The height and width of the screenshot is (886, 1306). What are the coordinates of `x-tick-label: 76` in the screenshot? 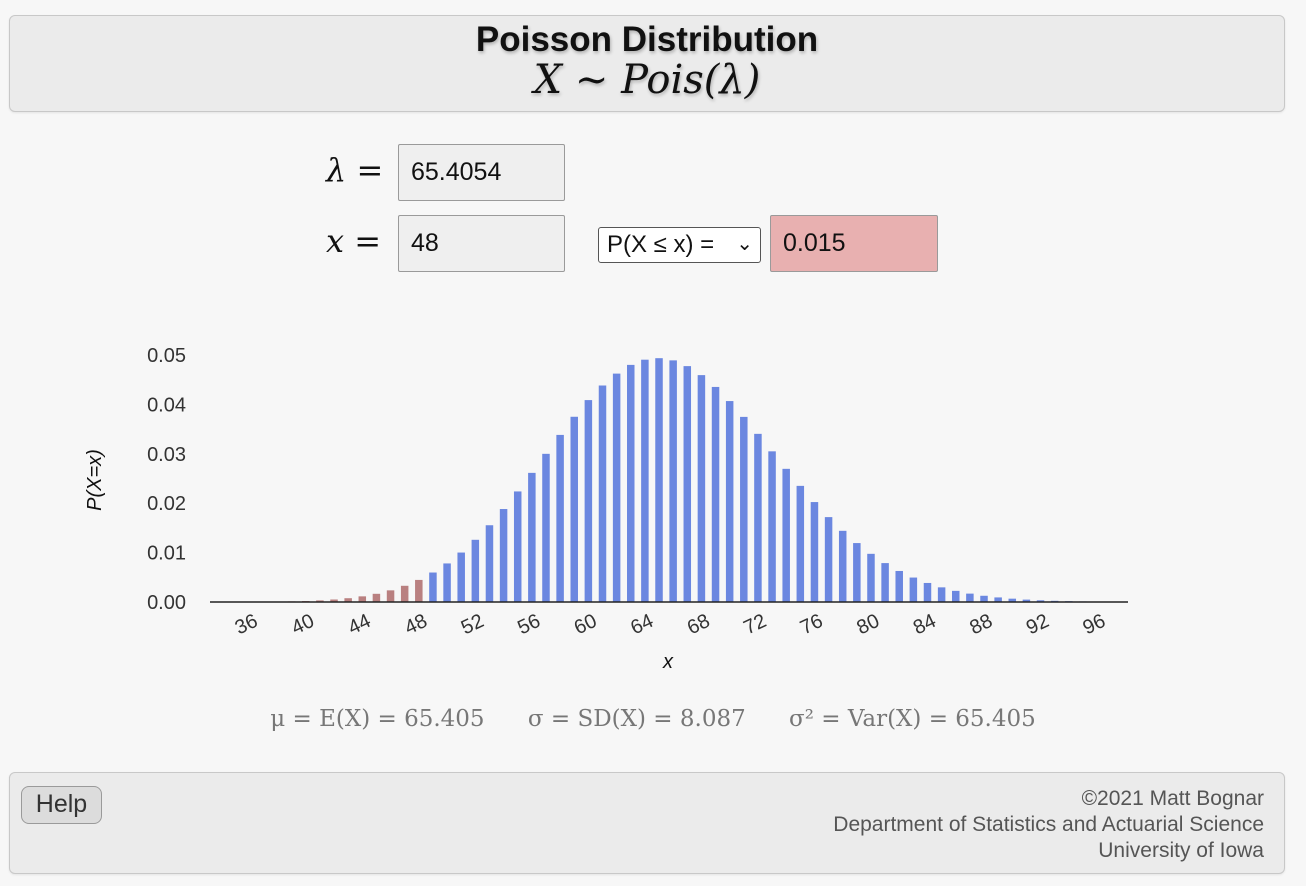 It's located at (811, 624).